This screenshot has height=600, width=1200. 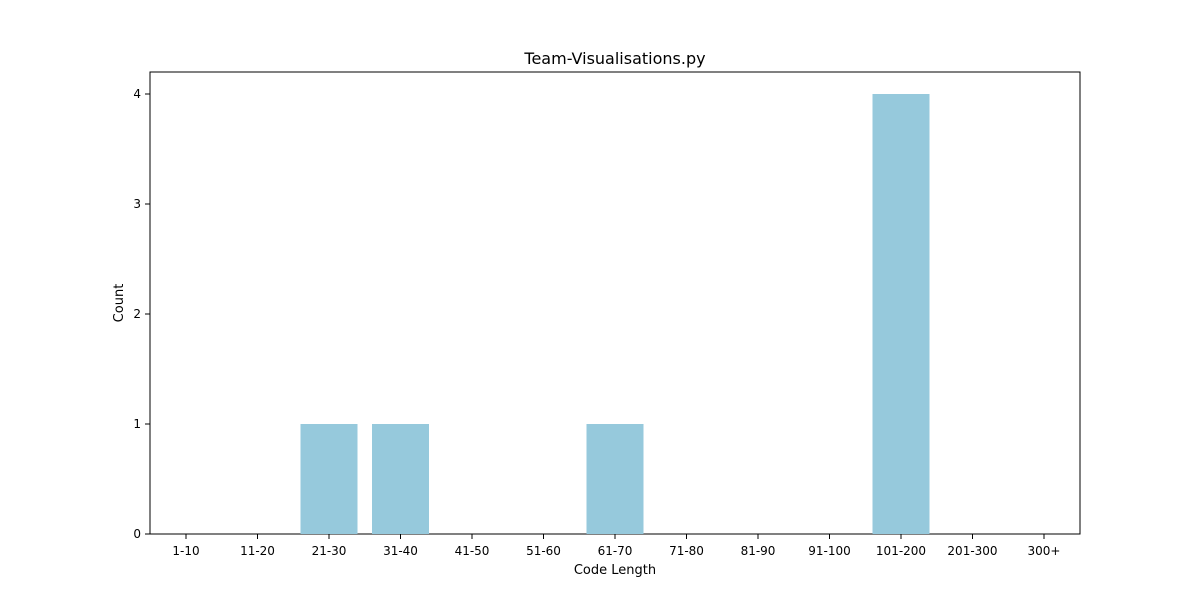 I want to click on x-axis-label: Code Length, so click(x=615, y=570).